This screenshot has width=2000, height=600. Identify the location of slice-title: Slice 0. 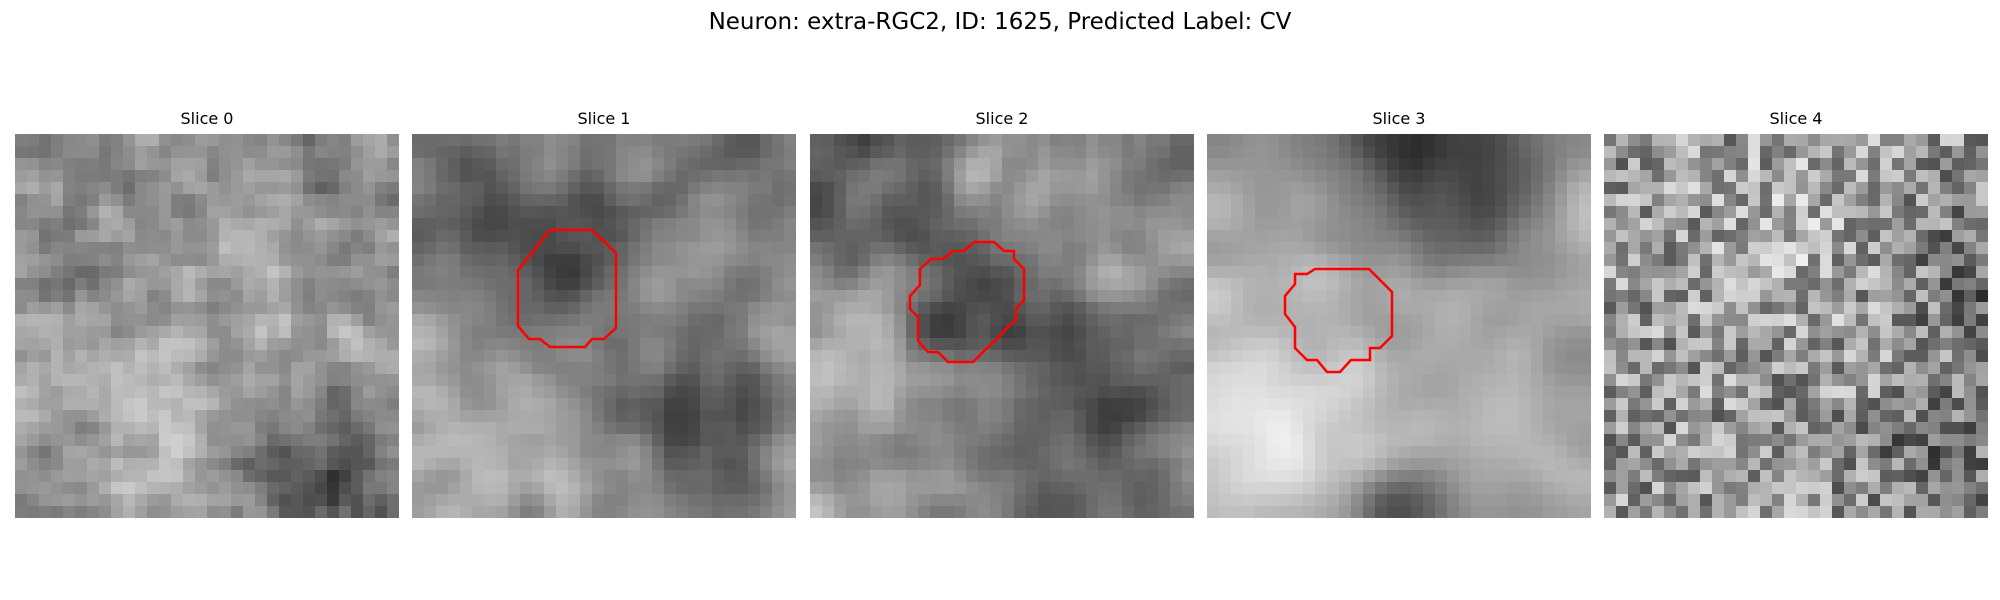
(207, 118).